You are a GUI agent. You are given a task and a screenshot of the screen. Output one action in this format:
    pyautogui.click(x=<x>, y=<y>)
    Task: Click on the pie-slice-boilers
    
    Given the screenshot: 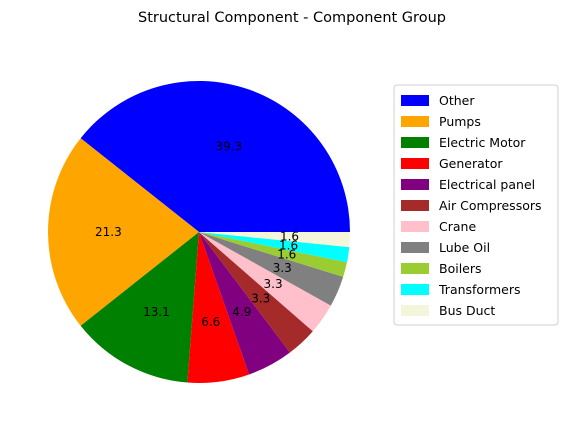 What is the action you would take?
    pyautogui.click(x=273, y=254)
    